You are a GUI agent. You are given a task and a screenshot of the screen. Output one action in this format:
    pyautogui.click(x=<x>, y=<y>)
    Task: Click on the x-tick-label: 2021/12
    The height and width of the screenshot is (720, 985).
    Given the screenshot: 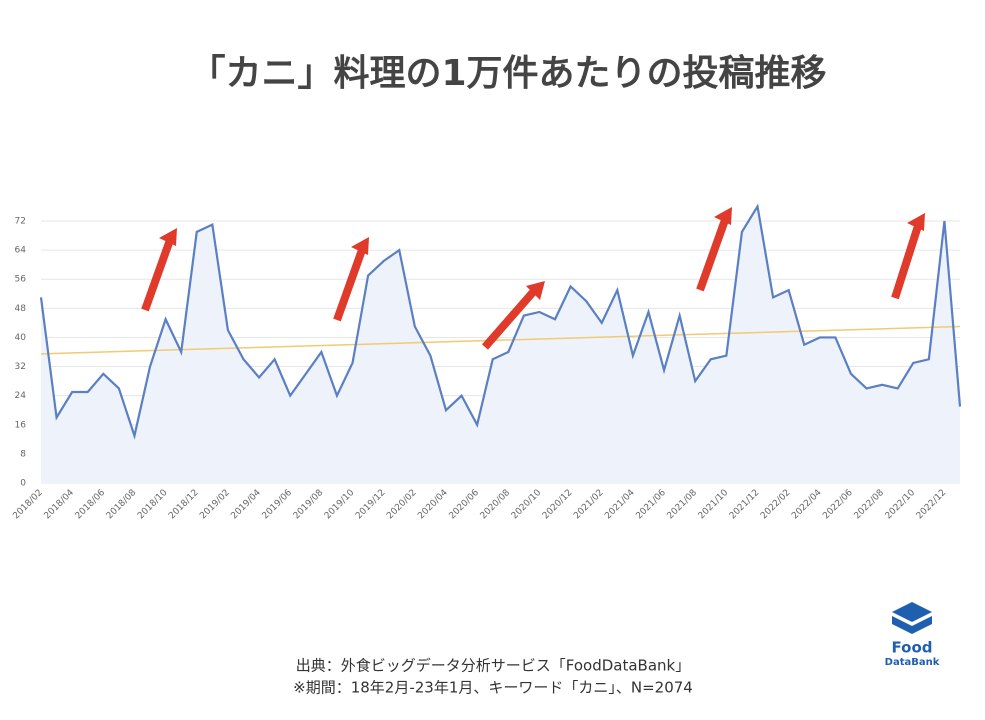 What is the action you would take?
    pyautogui.click(x=745, y=505)
    